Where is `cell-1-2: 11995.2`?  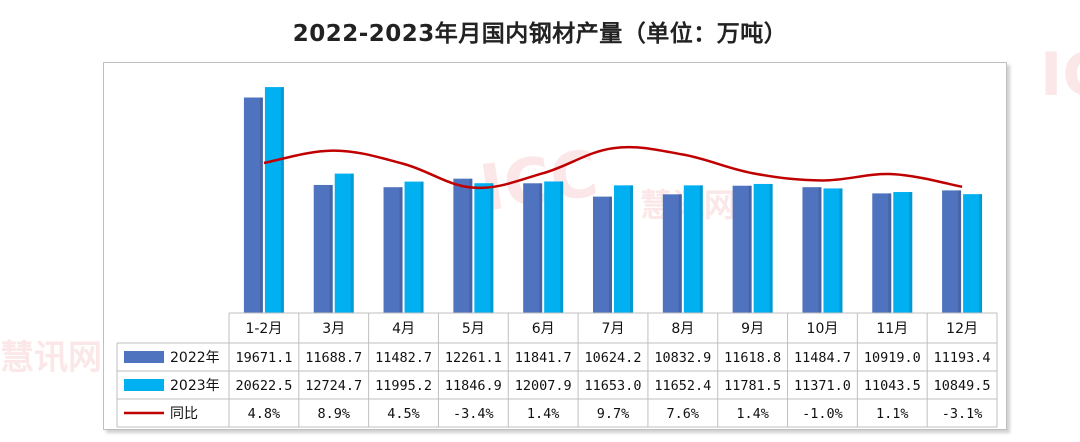
cell-1-2: 11995.2 is located at coordinates (403, 386).